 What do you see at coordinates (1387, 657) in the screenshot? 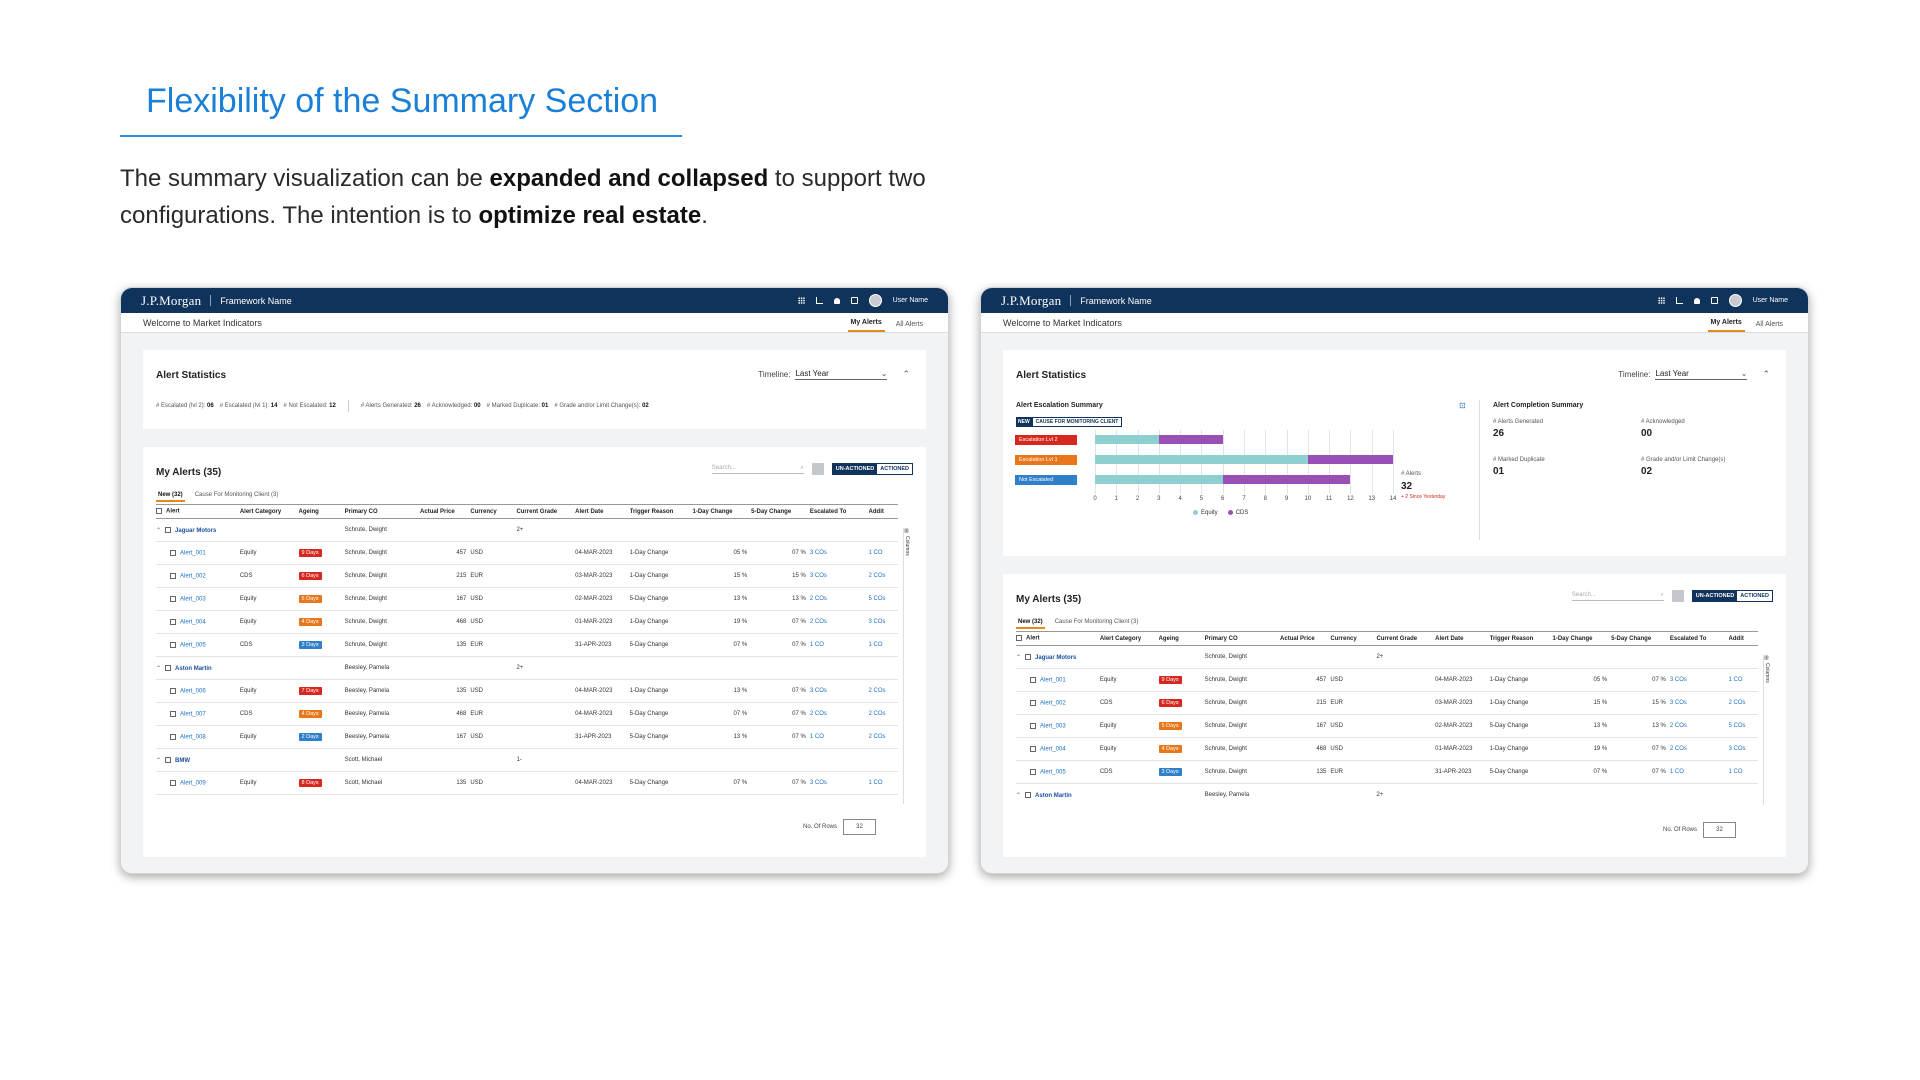
I see `table-group-row: ⌃ Jaguar Motors Schrute, Dwight 2+` at bounding box center [1387, 657].